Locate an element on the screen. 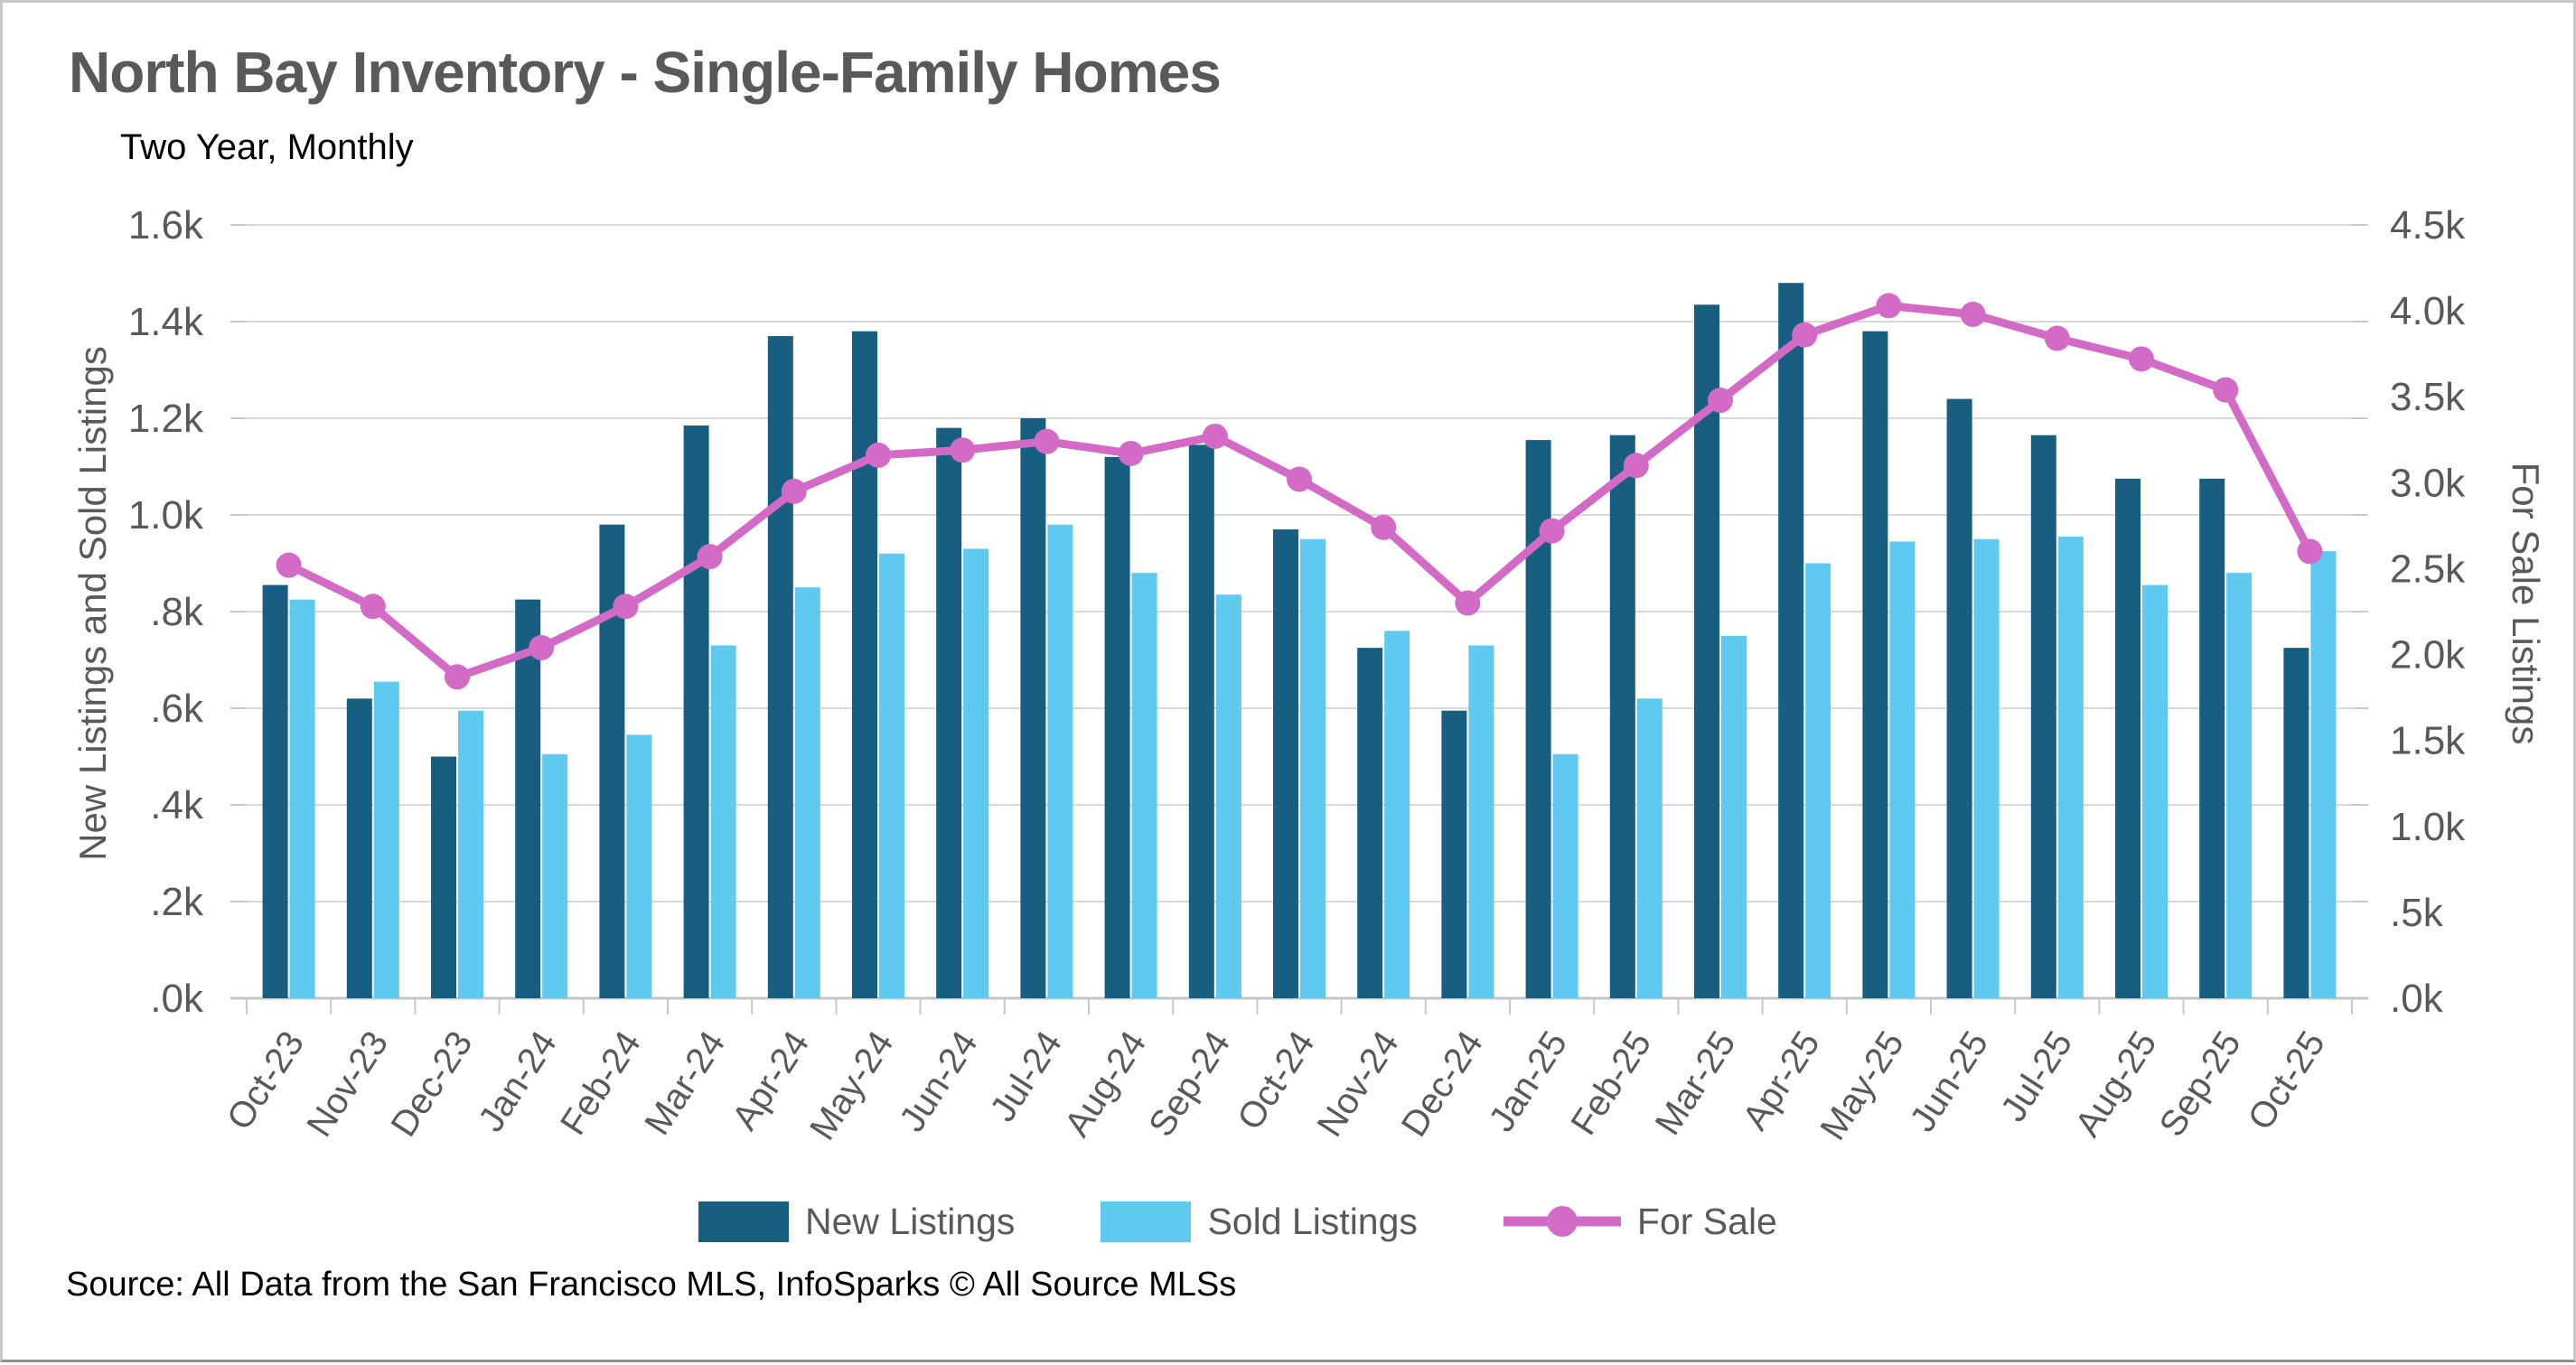 The height and width of the screenshot is (1365, 2576). x-axis-month-label: Dec-23 is located at coordinates (431, 1084).